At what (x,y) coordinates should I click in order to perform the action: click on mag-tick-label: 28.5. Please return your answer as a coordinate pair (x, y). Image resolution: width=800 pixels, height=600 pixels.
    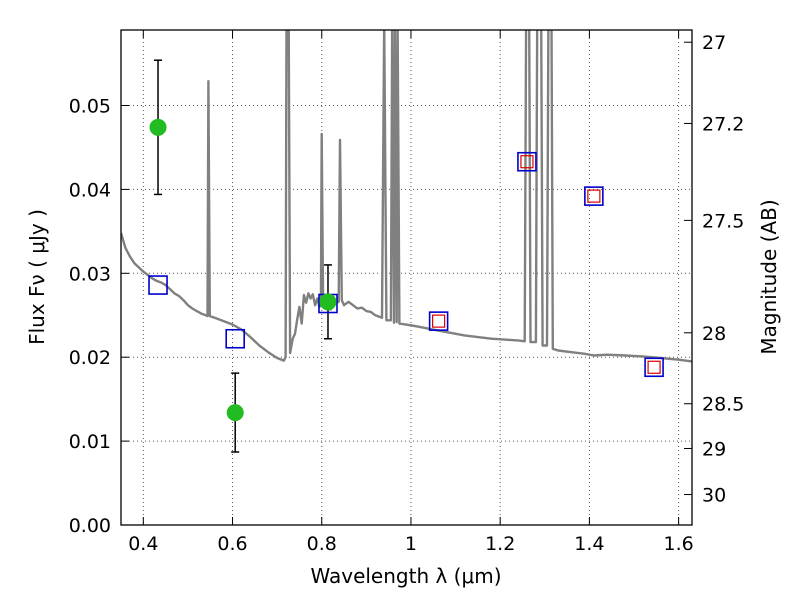
    Looking at the image, I should click on (723, 405).